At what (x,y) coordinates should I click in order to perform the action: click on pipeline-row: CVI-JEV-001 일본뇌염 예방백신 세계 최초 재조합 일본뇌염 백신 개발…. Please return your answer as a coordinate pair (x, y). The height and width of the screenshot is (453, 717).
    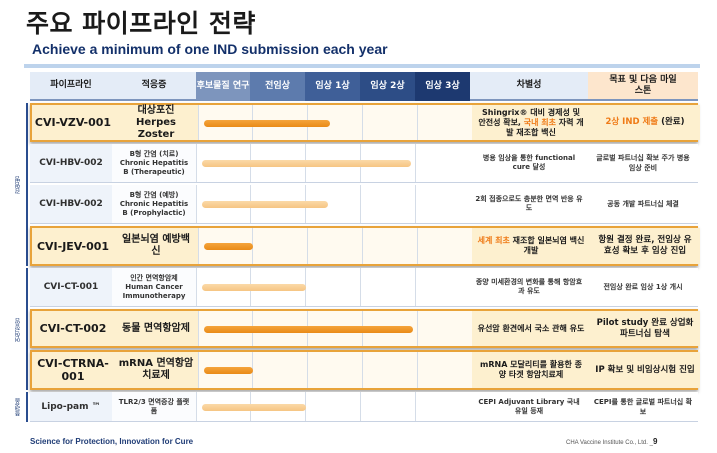
    Looking at the image, I should click on (365, 246).